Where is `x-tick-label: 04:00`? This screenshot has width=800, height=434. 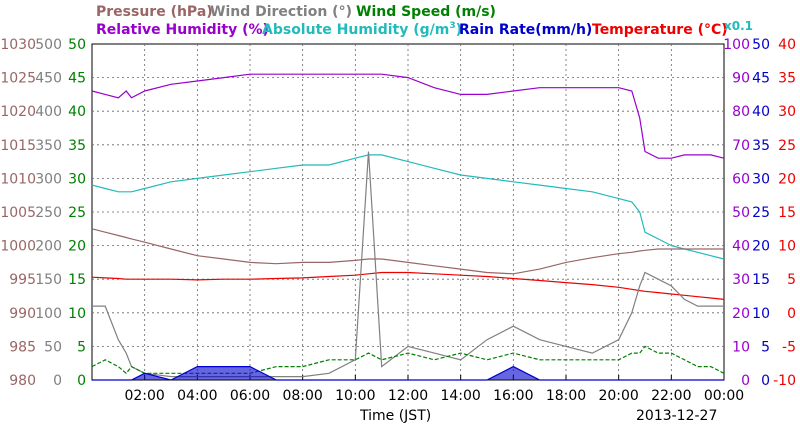
x-tick-label: 04:00 is located at coordinates (197, 396).